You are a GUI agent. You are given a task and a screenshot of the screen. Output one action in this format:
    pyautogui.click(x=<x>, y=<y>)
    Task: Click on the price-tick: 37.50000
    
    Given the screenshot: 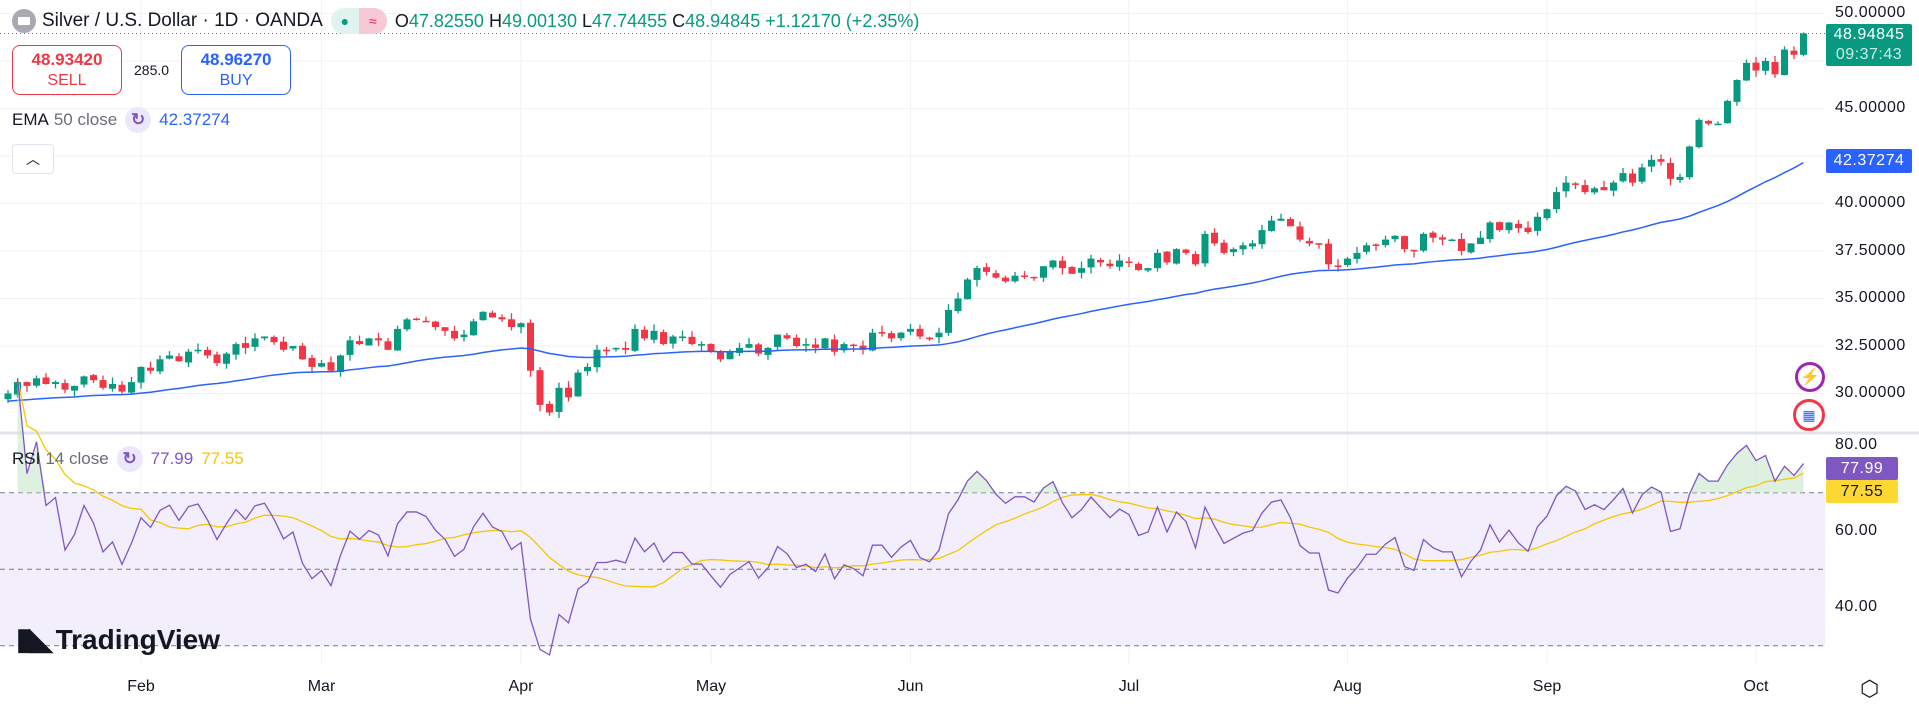 What is the action you would take?
    pyautogui.click(x=1870, y=250)
    